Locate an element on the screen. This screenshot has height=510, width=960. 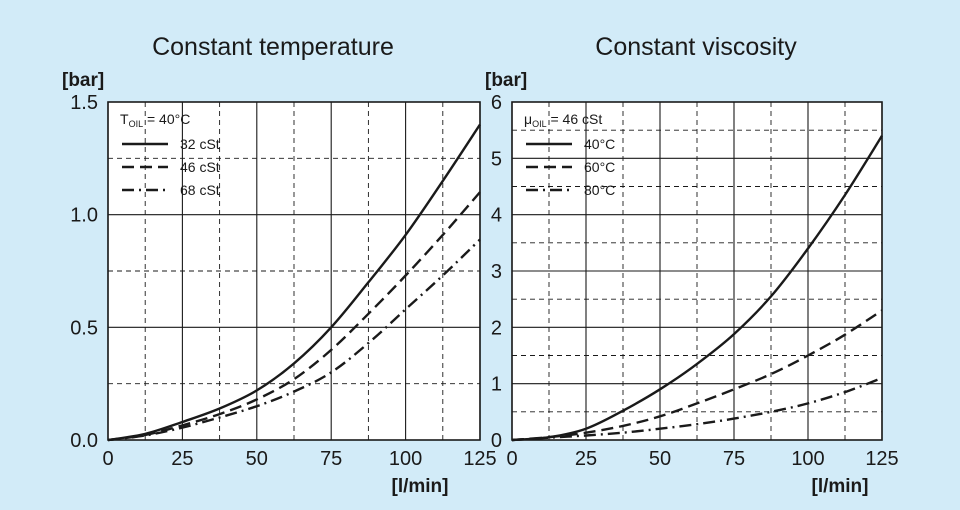
legend-label-2: 60°C is located at coordinates (599, 167).